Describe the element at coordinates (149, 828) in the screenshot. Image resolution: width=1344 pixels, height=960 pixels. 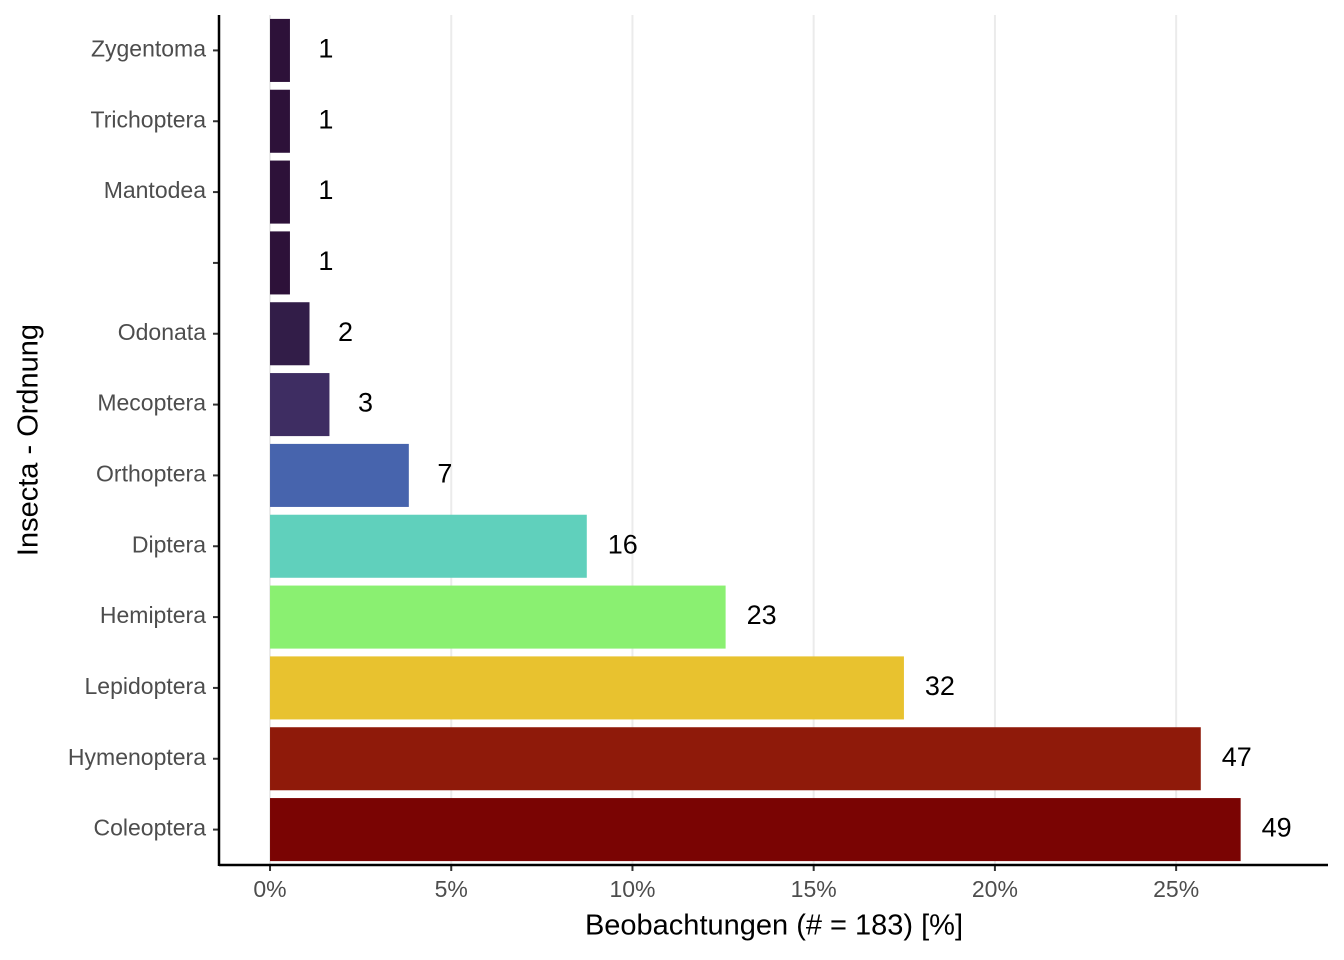
I see `y-tick-label: Coleoptera` at that location.